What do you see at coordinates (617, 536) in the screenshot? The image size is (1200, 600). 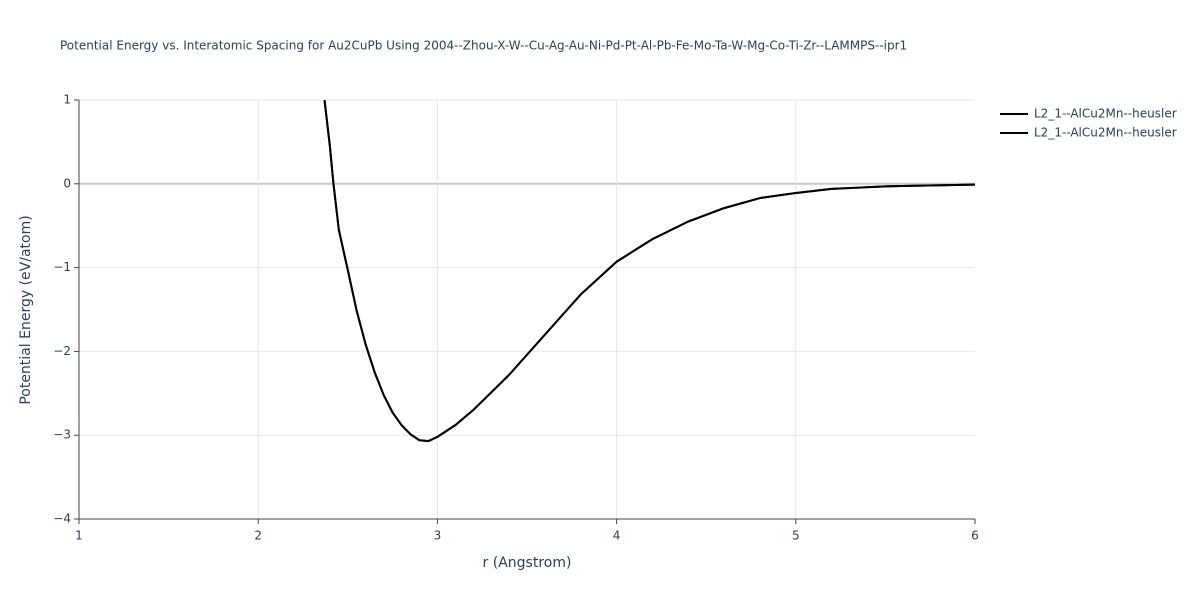 I see `x-tick-label: 4` at bounding box center [617, 536].